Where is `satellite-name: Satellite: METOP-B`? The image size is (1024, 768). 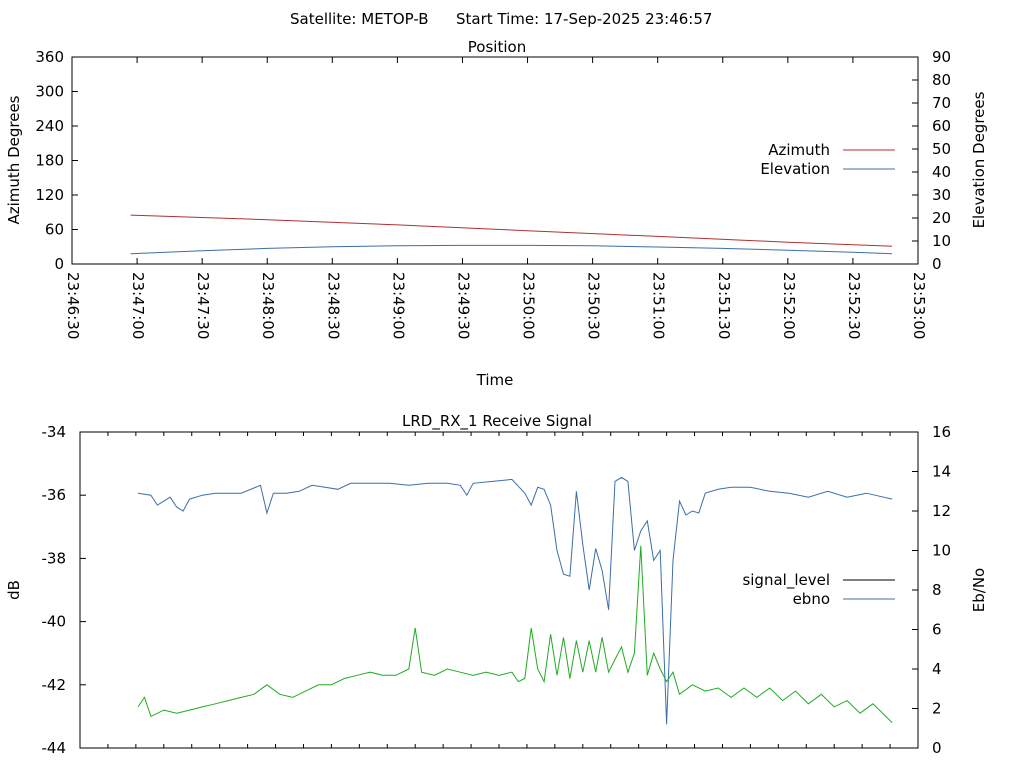 satellite-name: Satellite: METOP-B is located at coordinates (359, 19).